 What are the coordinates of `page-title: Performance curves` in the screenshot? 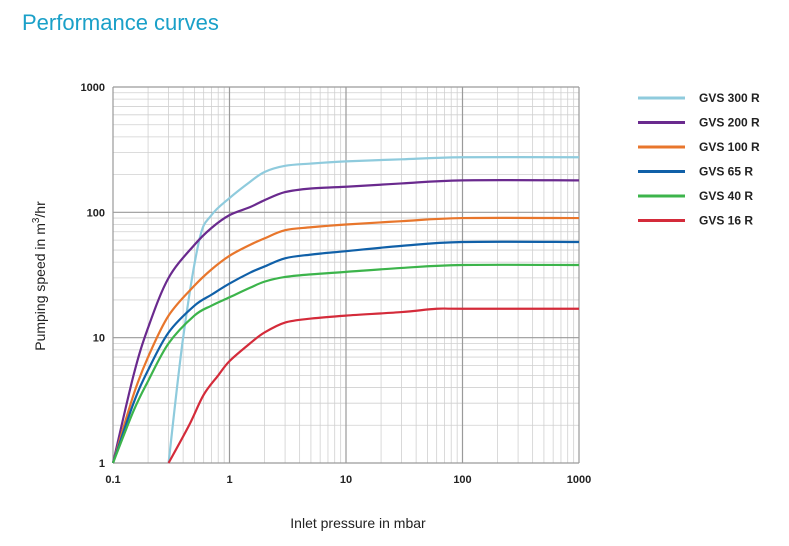 It's located at (120, 22).